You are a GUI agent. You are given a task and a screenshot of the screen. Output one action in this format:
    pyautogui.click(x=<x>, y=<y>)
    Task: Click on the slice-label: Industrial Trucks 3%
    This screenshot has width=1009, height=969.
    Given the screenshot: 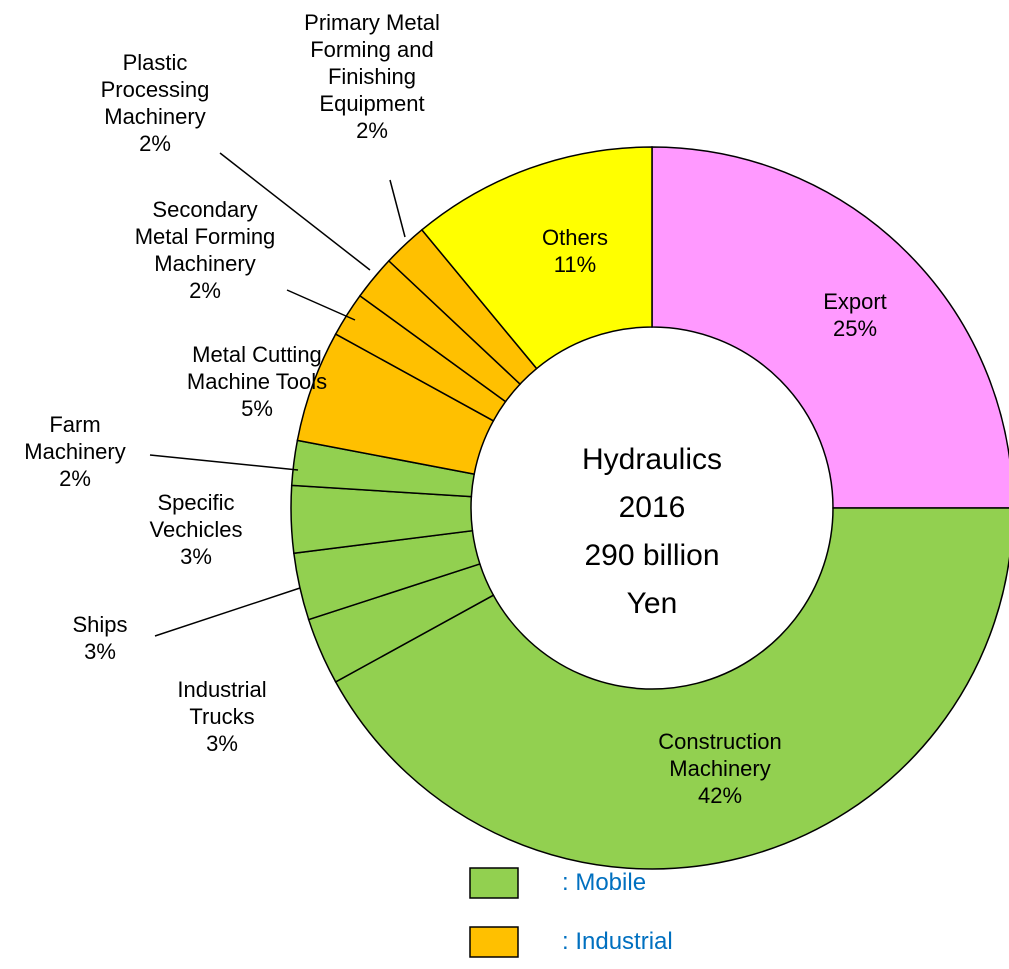 What is the action you would take?
    pyautogui.click(x=221, y=716)
    